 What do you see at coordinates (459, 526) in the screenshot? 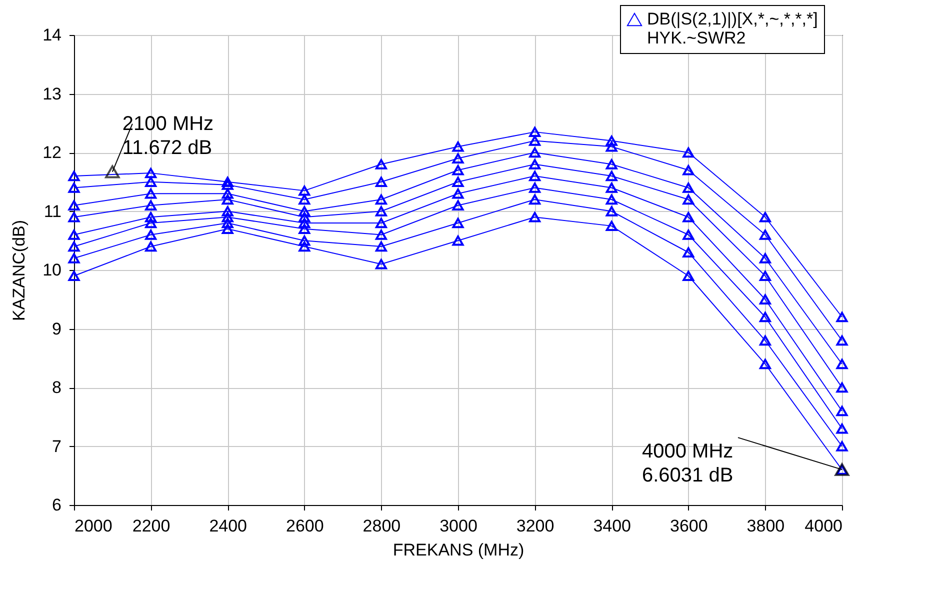
I see `x-tick-label: 3000` at bounding box center [459, 526].